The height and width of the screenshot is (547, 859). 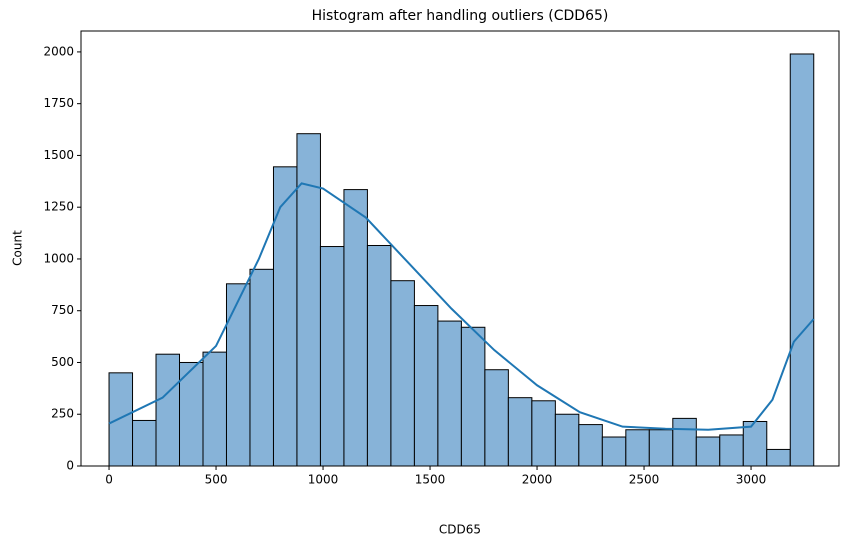 What do you see at coordinates (18, 248) in the screenshot?
I see `y-axis-label: Count` at bounding box center [18, 248].